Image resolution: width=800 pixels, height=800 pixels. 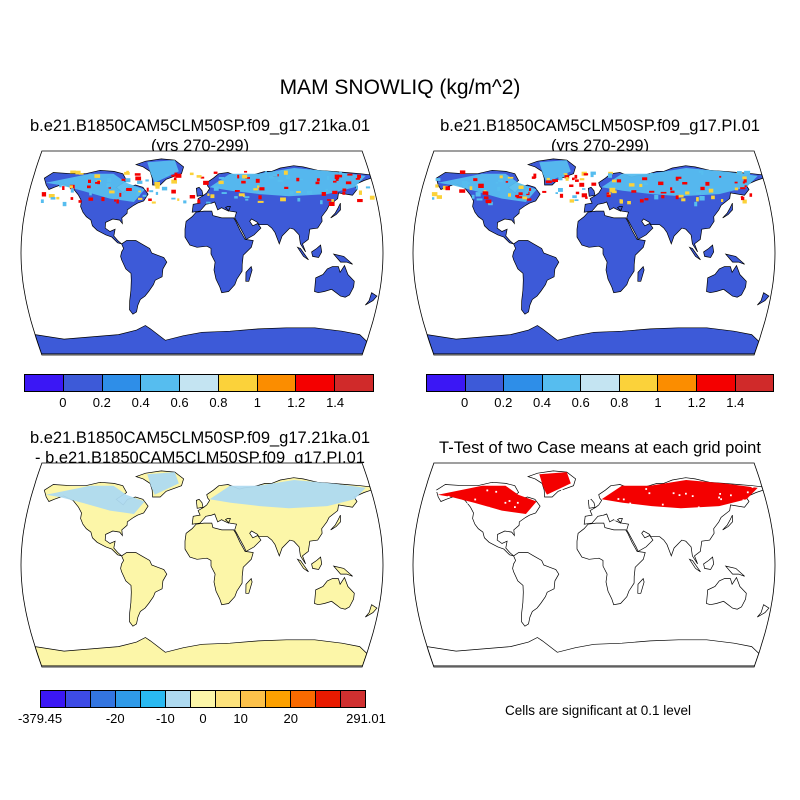 What do you see at coordinates (594, 565) in the screenshot?
I see `map-ttest` at bounding box center [594, 565].